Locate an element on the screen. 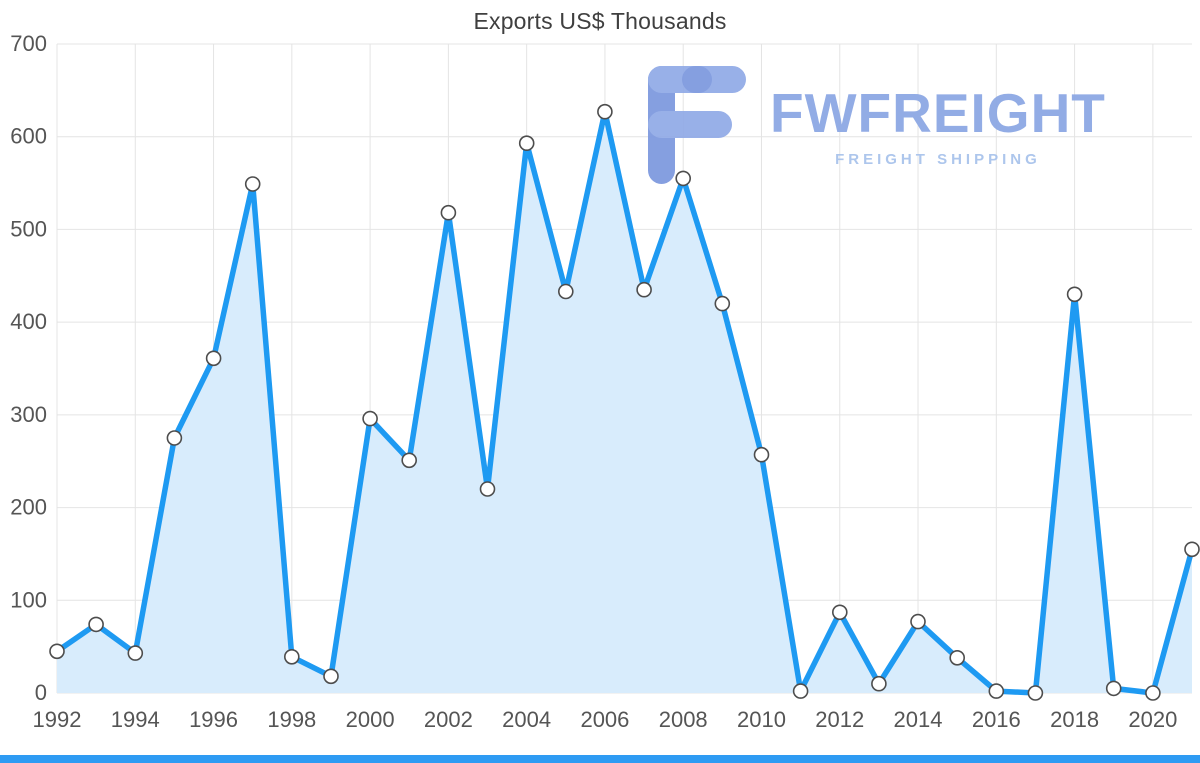  x-tick-label: 2010 is located at coordinates (761, 719).